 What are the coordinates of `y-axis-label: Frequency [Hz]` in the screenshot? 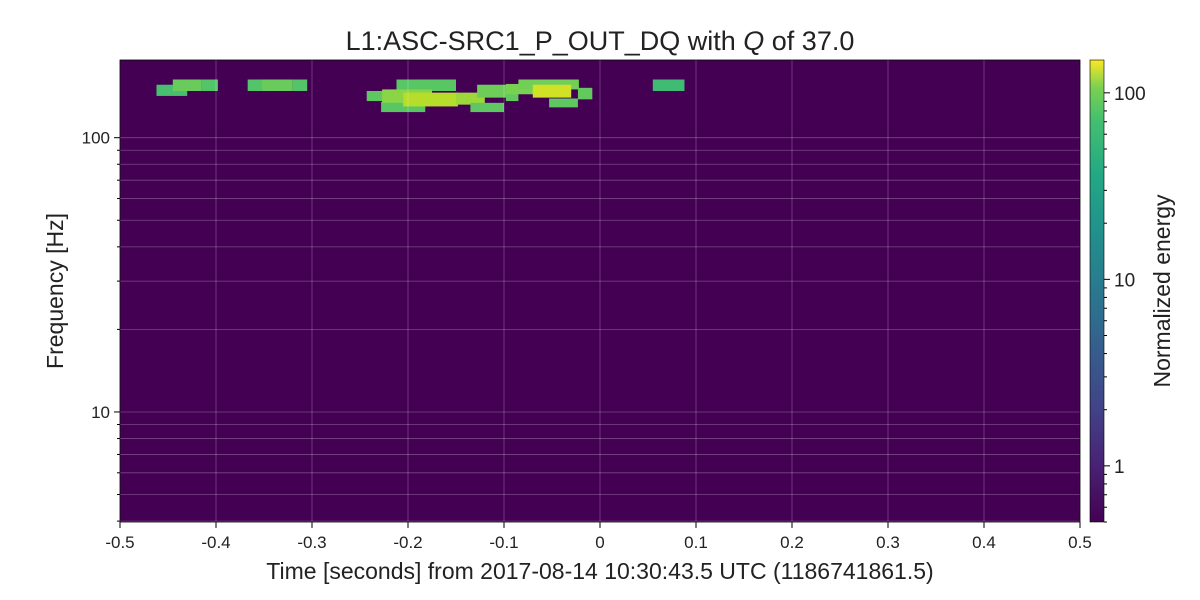 It's located at (55, 291).